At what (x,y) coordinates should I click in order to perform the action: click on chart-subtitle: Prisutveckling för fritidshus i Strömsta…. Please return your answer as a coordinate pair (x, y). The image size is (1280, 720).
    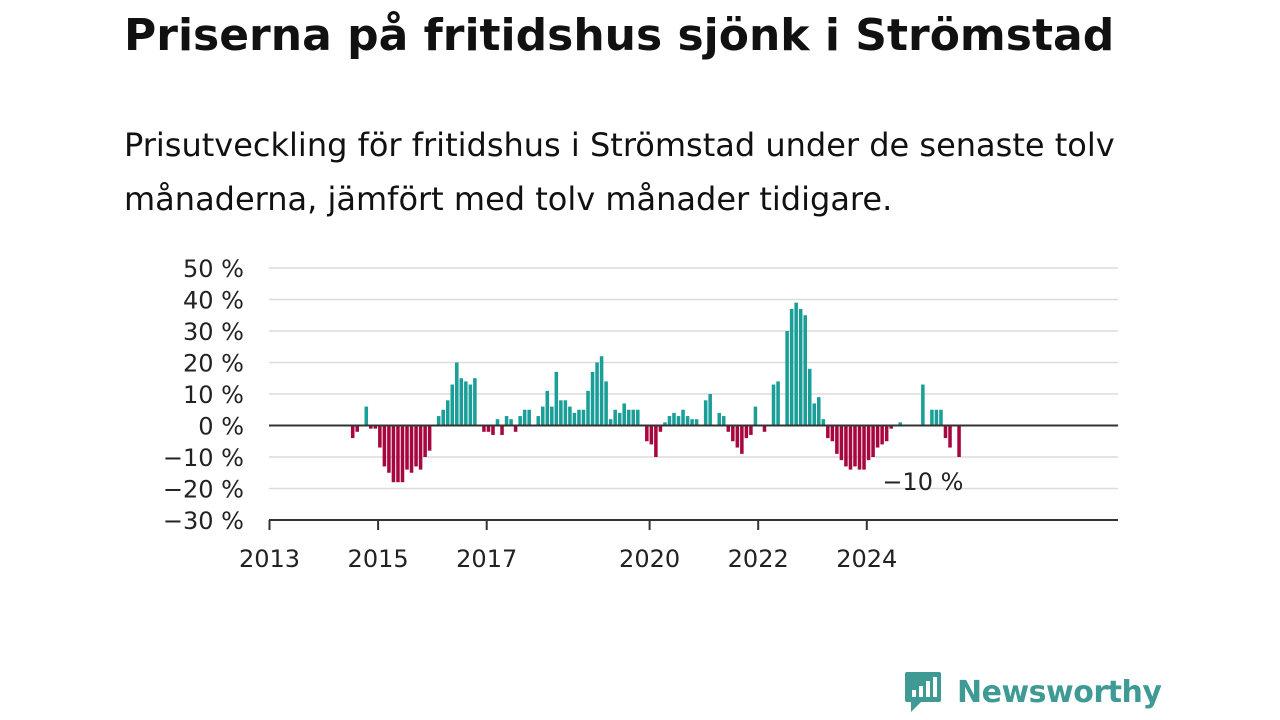
    Looking at the image, I should click on (619, 172).